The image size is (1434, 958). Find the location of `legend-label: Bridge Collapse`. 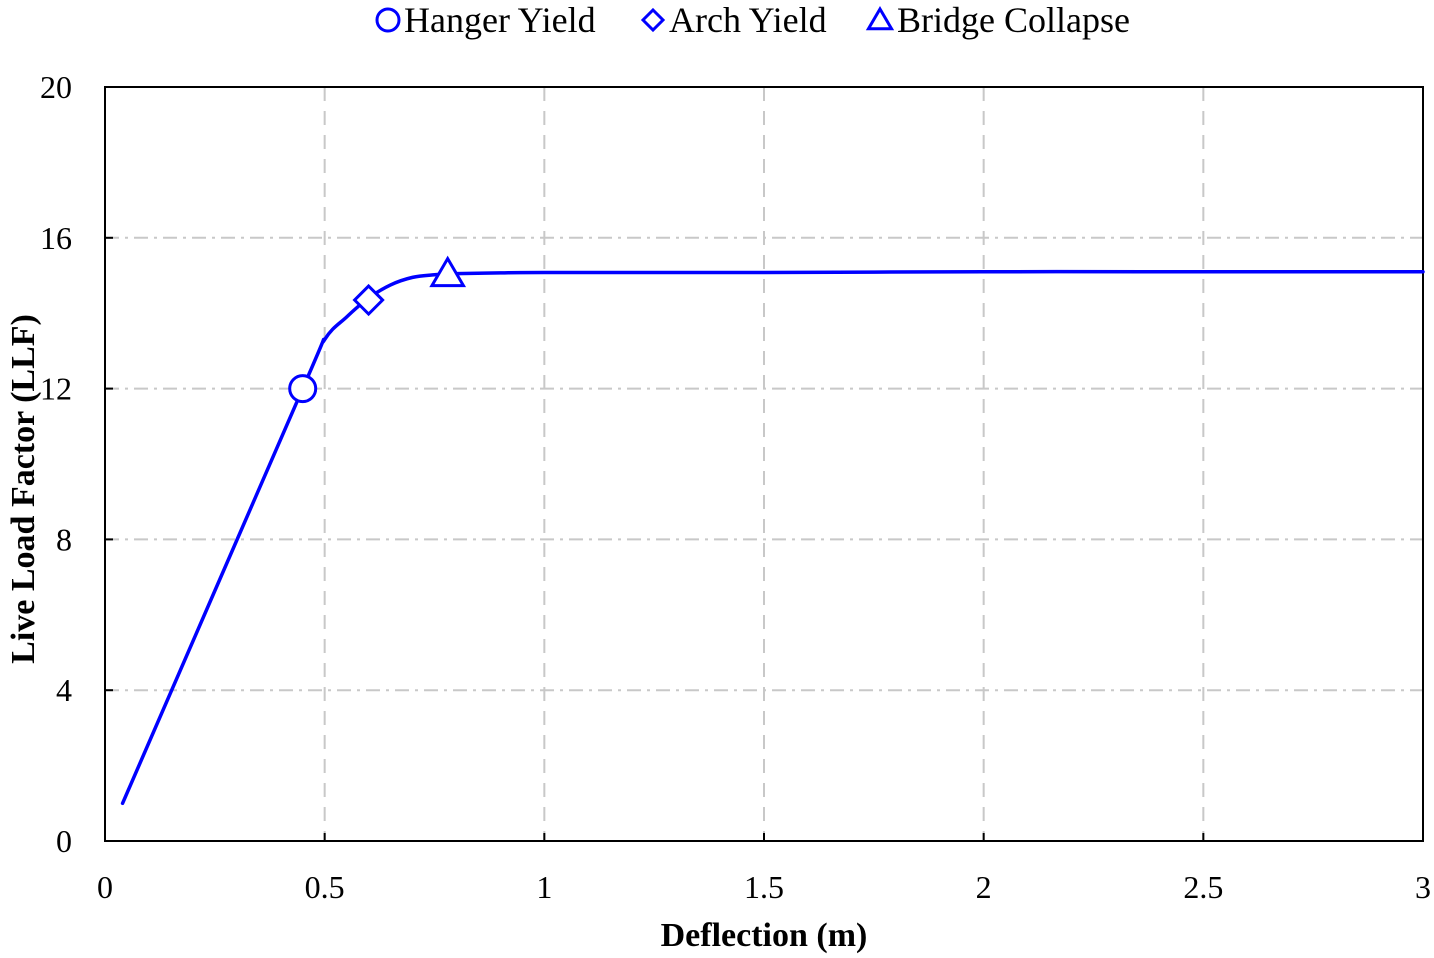

legend-label: Bridge Collapse is located at coordinates (1013, 20).